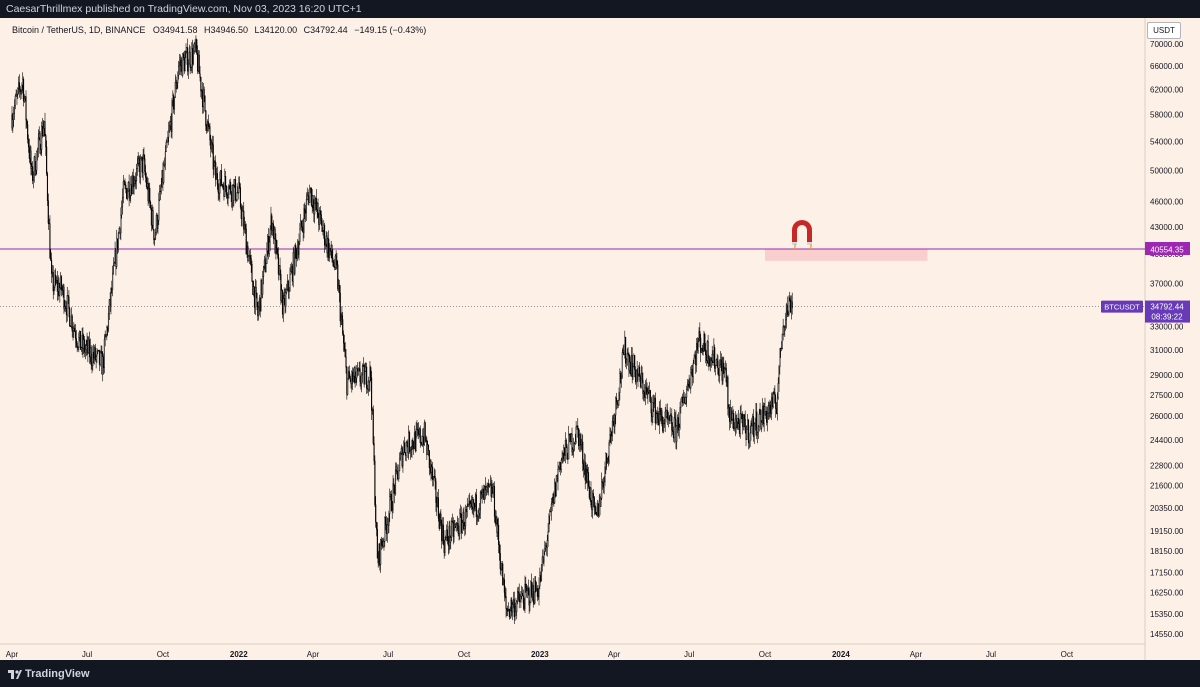  What do you see at coordinates (1167, 486) in the screenshot?
I see `price-tick-label: 21600.00` at bounding box center [1167, 486].